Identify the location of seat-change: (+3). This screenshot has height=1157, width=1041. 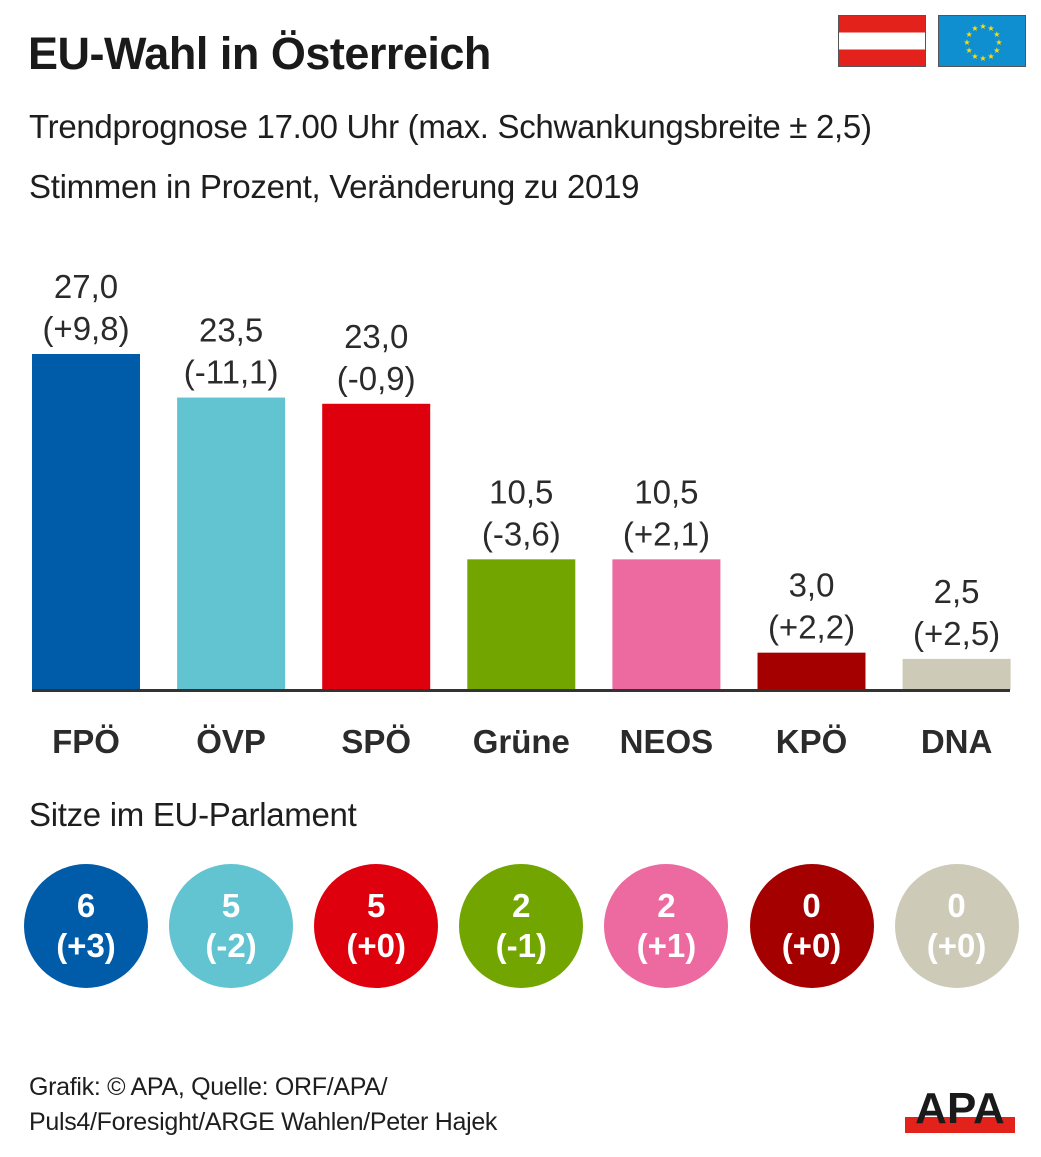
(86, 945).